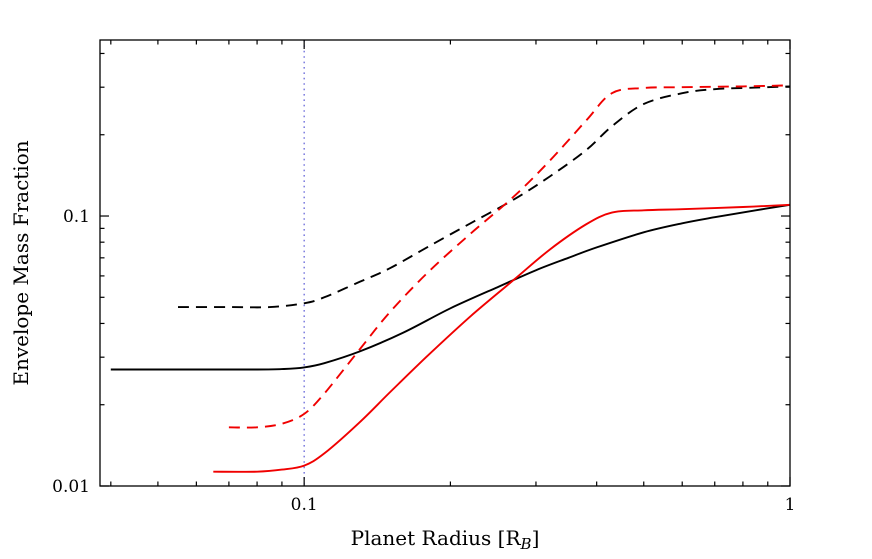  What do you see at coordinates (790, 505) in the screenshot?
I see `x-tick-label: 1` at bounding box center [790, 505].